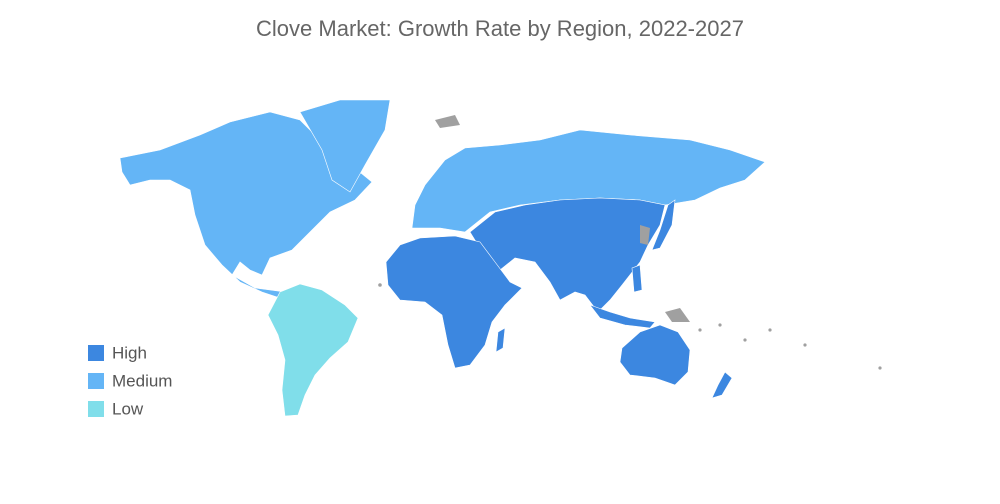 The image size is (1000, 504). What do you see at coordinates (447, 121) in the screenshot?
I see `svalbard` at bounding box center [447, 121].